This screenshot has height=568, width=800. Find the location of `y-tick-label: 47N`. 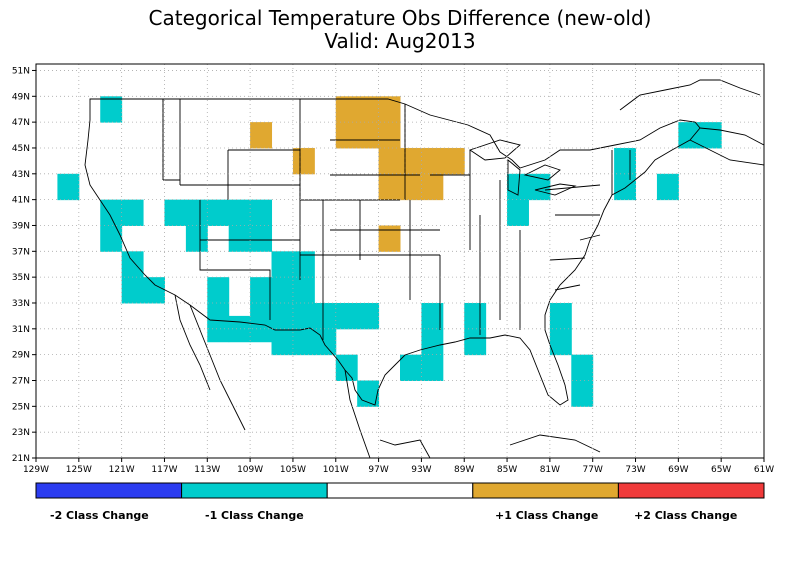

y-tick-label: 47N is located at coordinates (21, 123).